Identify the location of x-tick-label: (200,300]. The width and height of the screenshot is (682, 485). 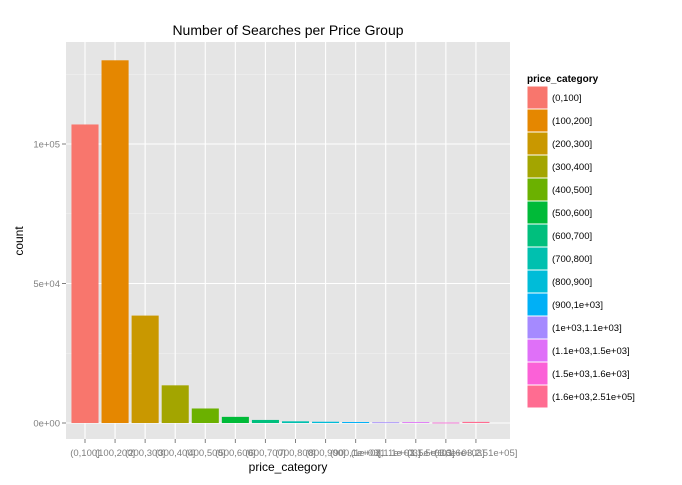
(145, 453).